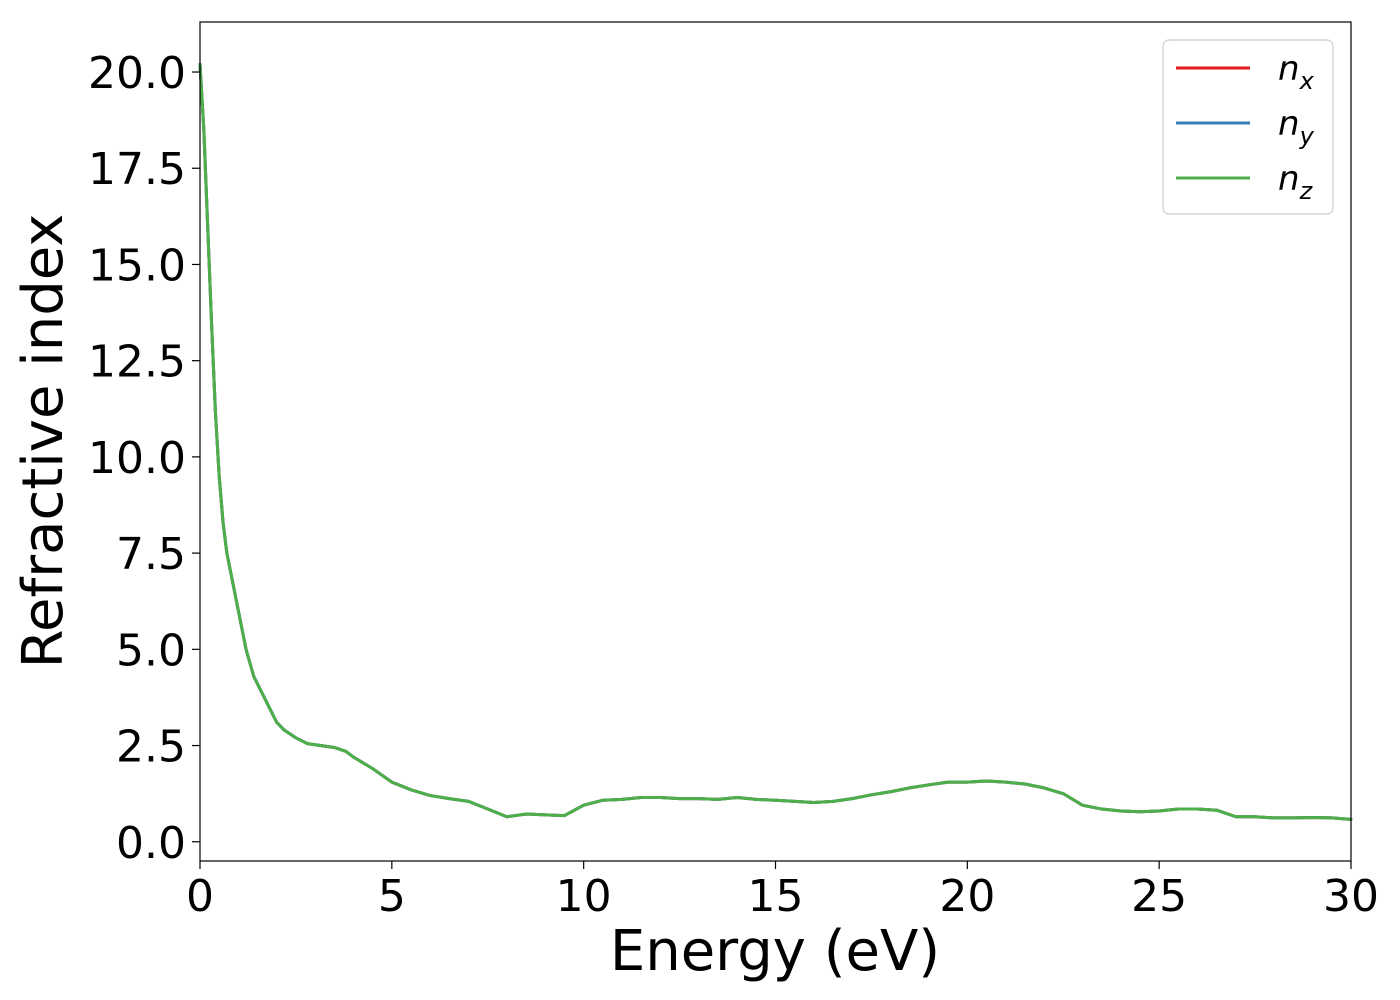 The height and width of the screenshot is (1000, 1400). What do you see at coordinates (1351, 896) in the screenshot?
I see `x-tick-label: 30` at bounding box center [1351, 896].